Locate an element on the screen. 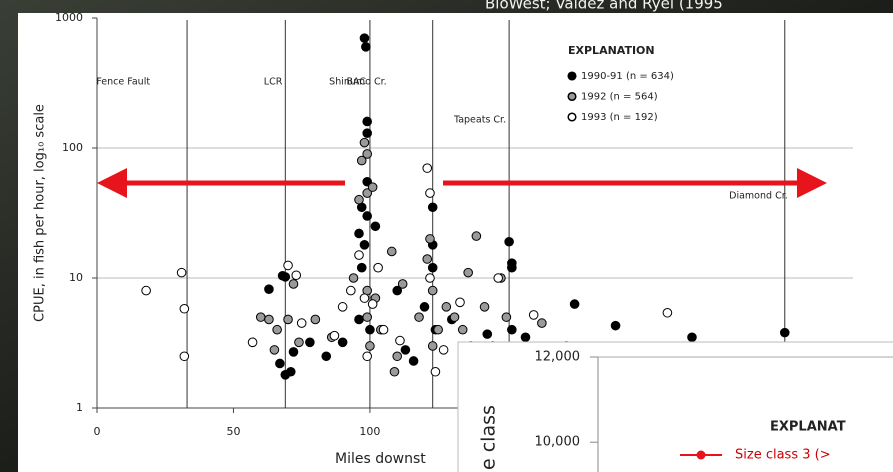 This screenshot has width=893, height=472. reference-label: Diamond Cr. is located at coordinates (758, 196).